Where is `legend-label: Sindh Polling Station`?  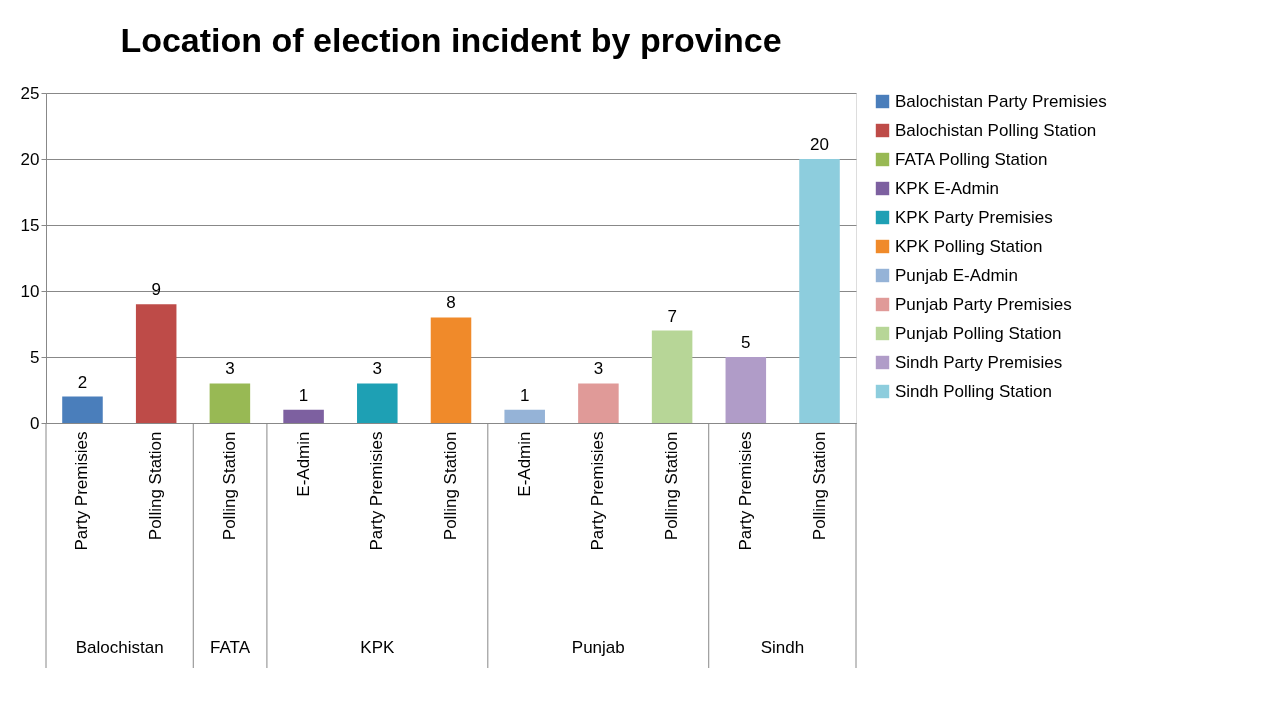 legend-label: Sindh Polling Station is located at coordinates (973, 391).